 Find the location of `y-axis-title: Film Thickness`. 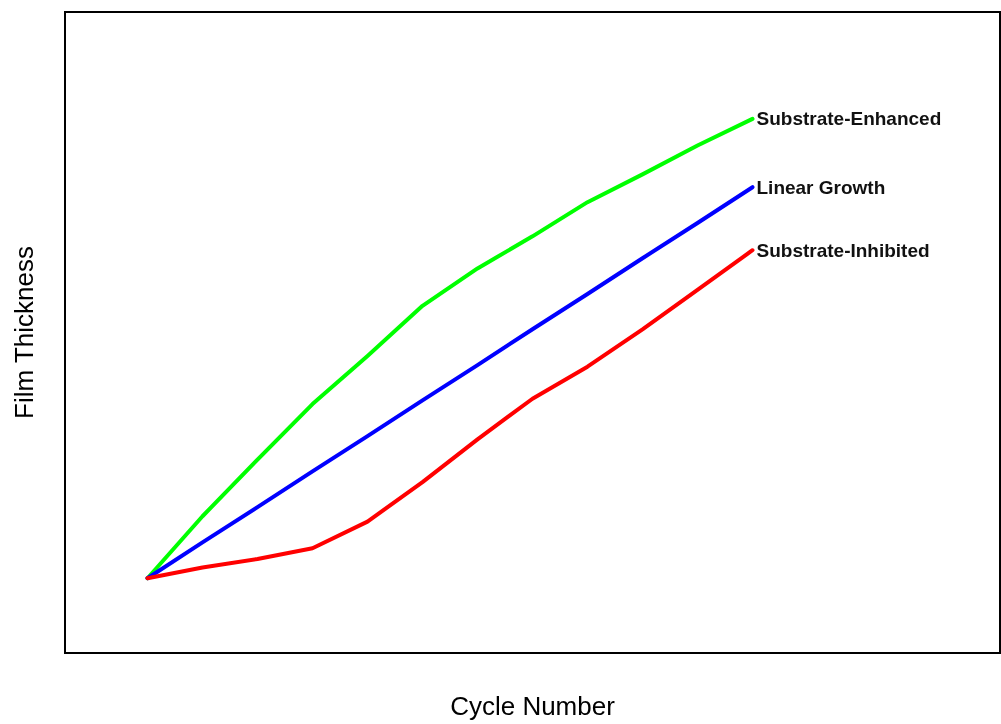

y-axis-title: Film Thickness is located at coordinates (24, 332).